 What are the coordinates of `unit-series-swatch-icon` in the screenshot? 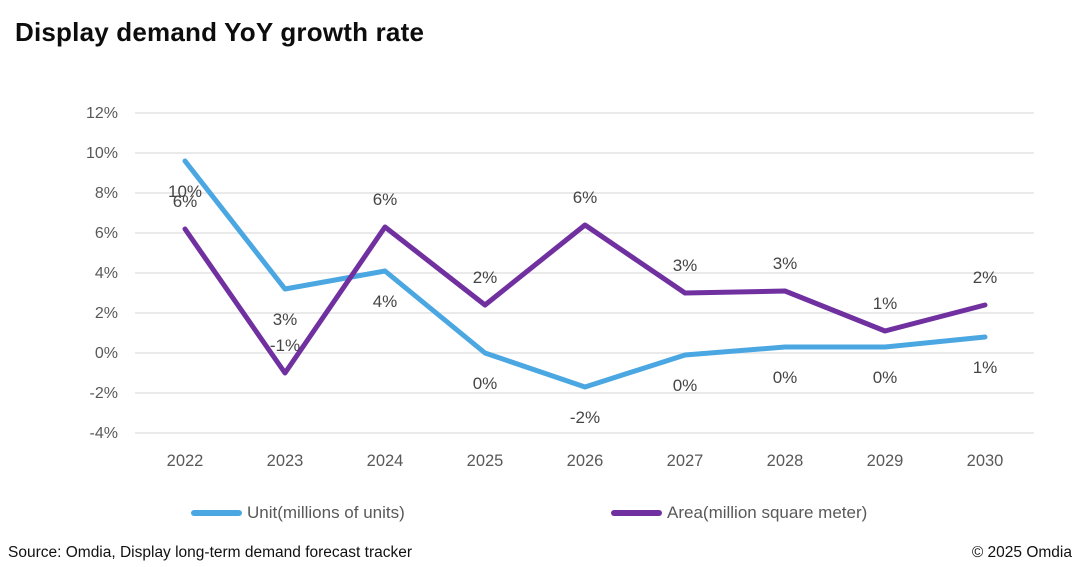 It's located at (216, 513).